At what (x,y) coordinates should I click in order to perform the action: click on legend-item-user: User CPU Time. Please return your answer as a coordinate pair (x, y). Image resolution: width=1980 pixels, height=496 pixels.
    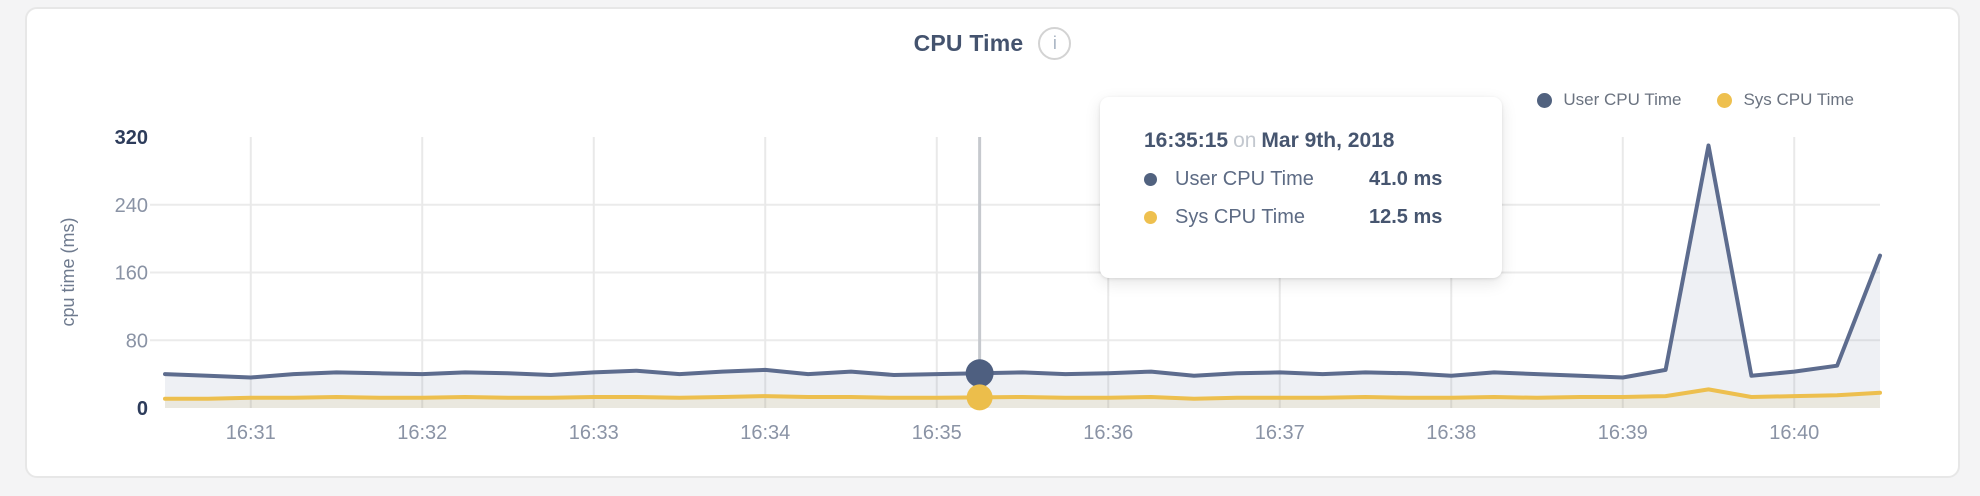
    Looking at the image, I should click on (1609, 100).